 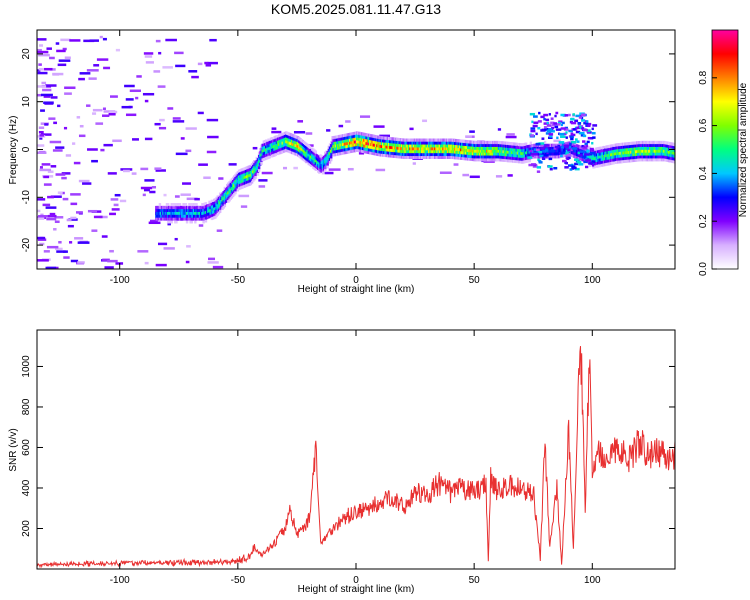 I want to click on x-tick-label: 0, so click(x=356, y=580).